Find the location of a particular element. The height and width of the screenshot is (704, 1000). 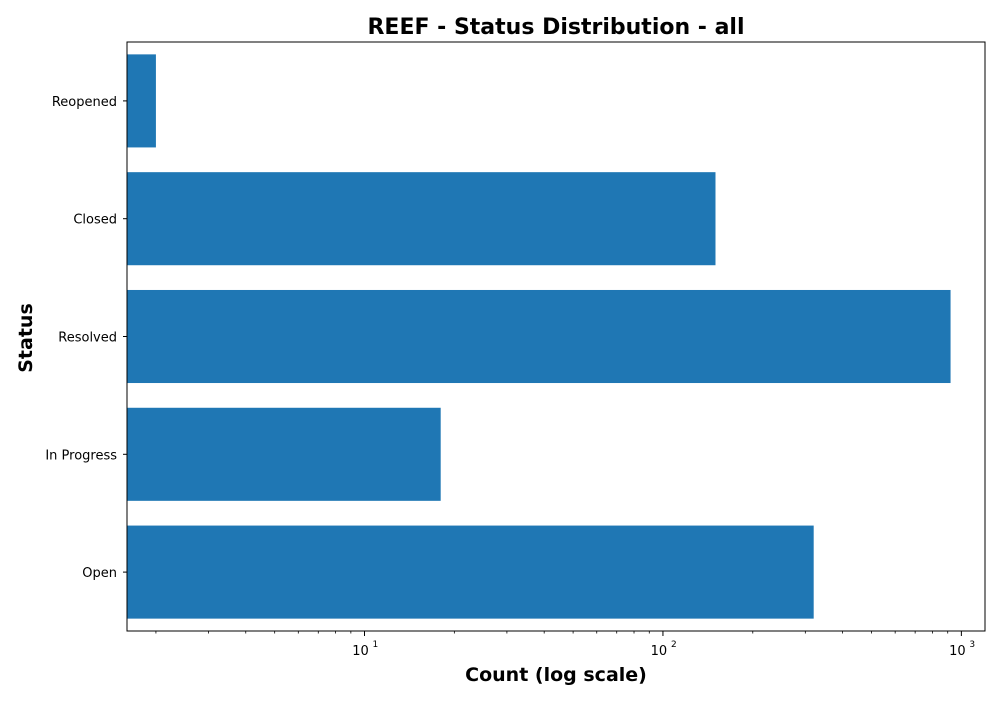

x-axis-label: Count (log scale) is located at coordinates (556, 675).